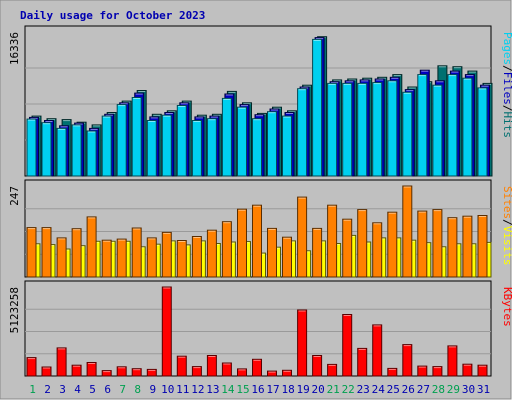 The image size is (512, 400). Describe the element at coordinates (408, 389) in the screenshot. I see `day-label-26: 26` at that location.